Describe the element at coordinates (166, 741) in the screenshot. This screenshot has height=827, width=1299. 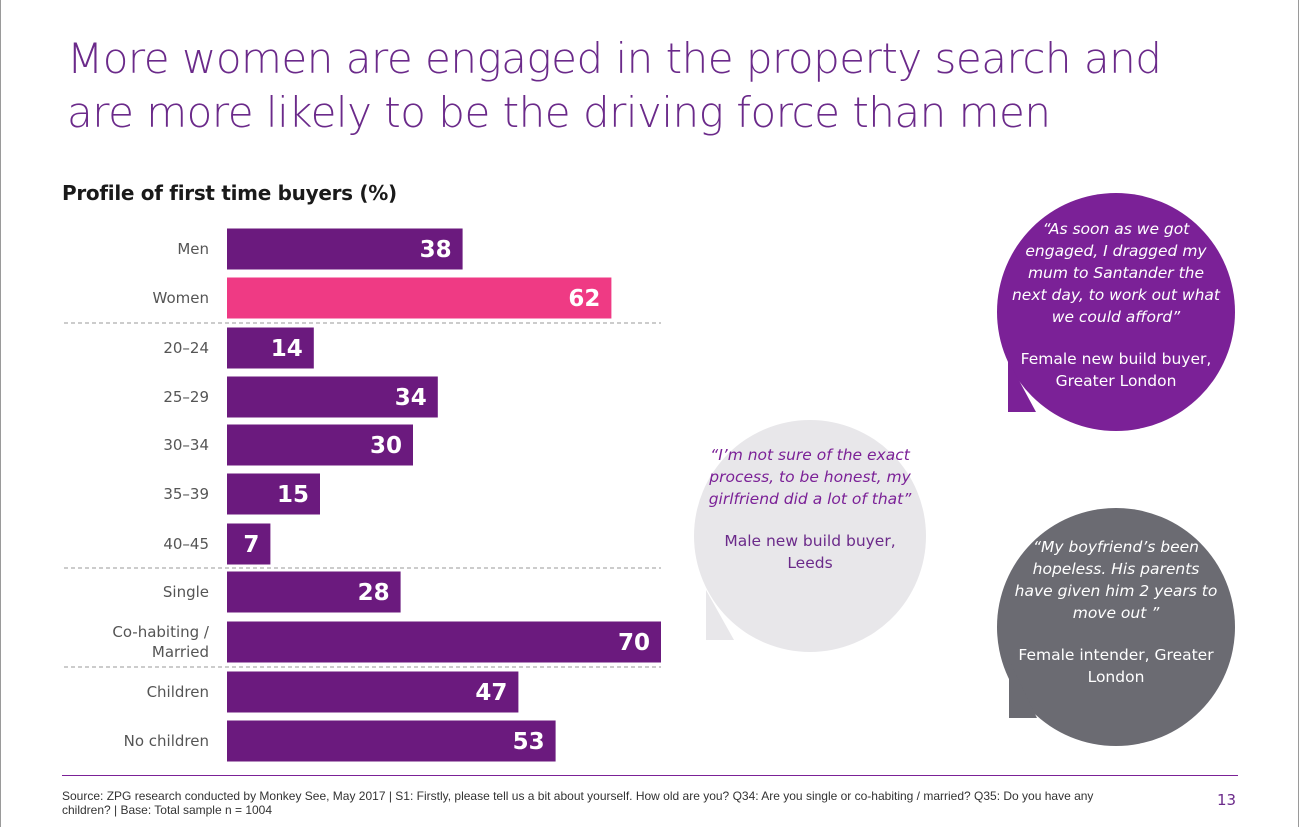
I see `category-label-no-children: No children` at that location.